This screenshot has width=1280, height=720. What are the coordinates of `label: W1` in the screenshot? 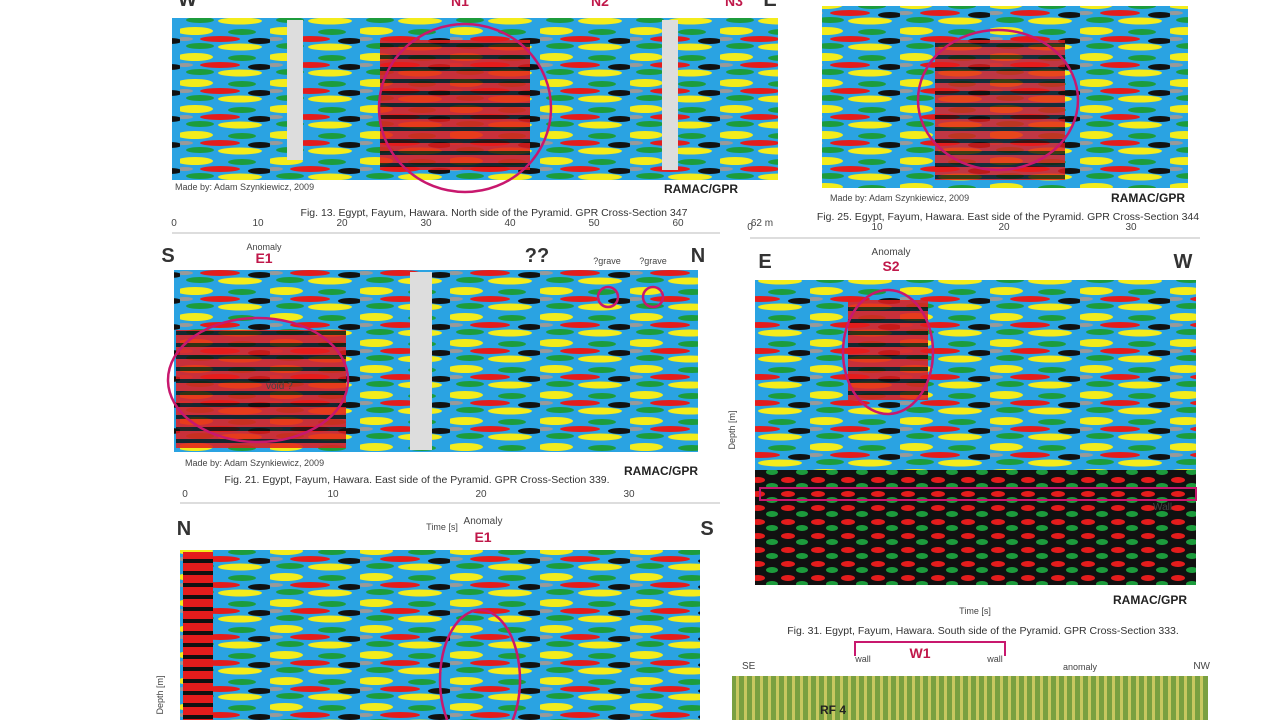 It's located at (920, 653).